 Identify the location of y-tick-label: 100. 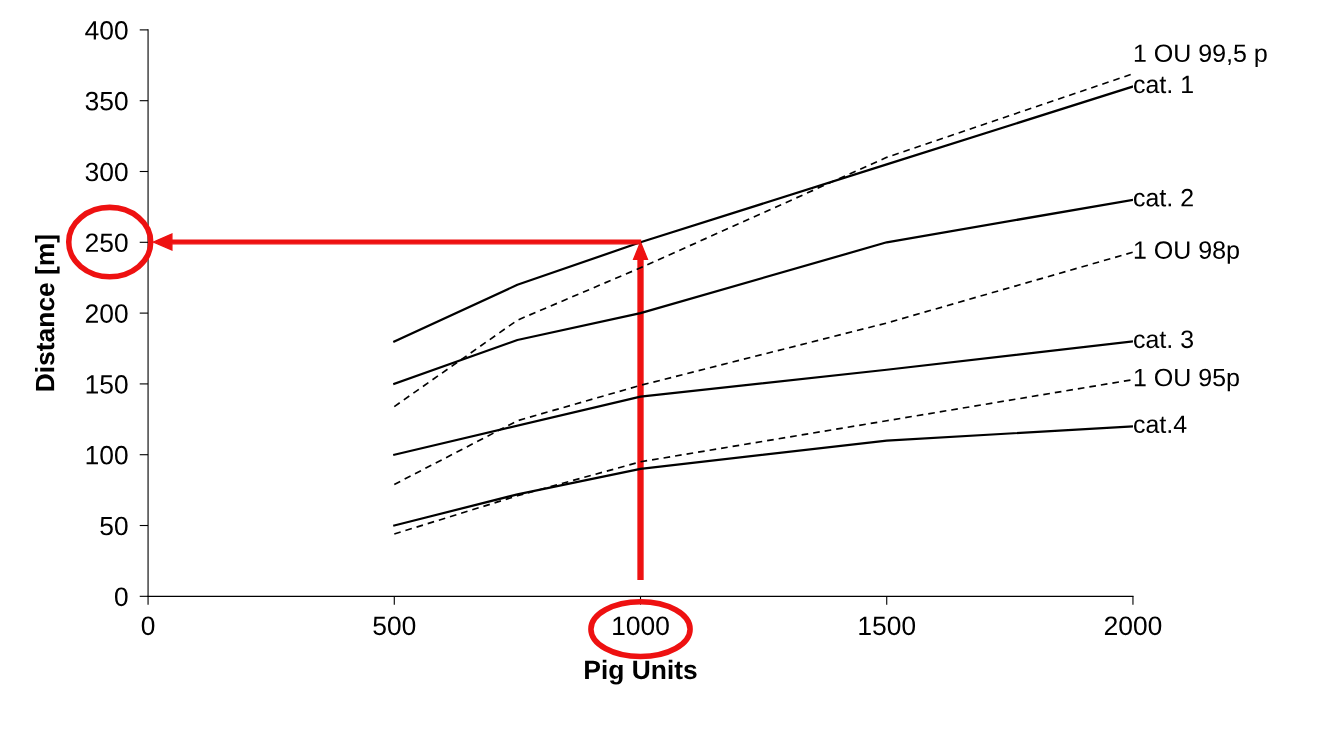
(107, 455).